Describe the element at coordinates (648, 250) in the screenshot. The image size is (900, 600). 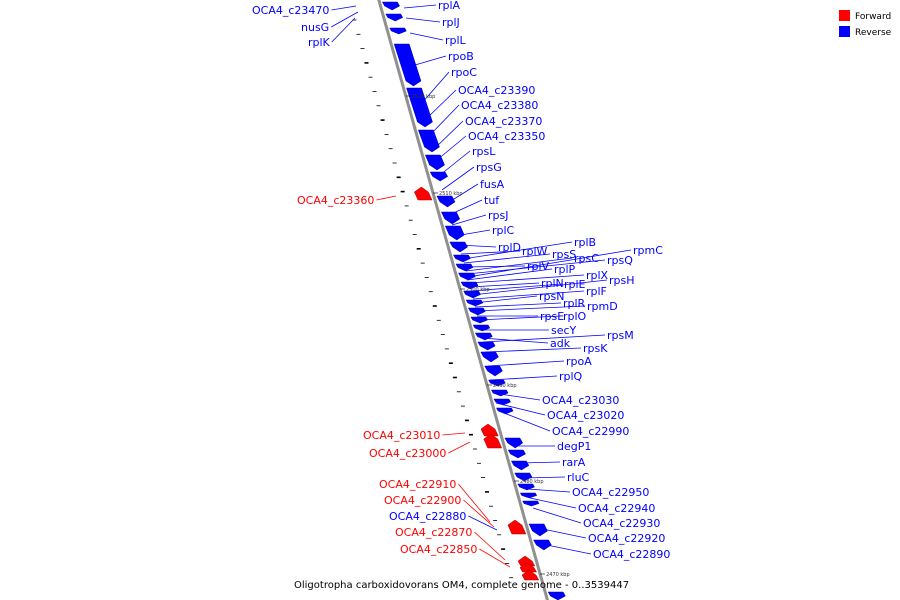
I see `gene-label: rpmC` at that location.